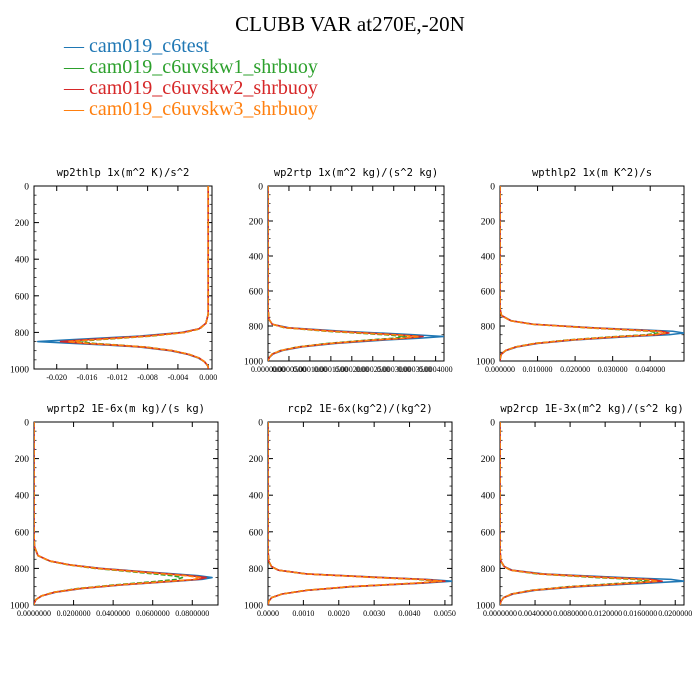  Describe the element at coordinates (56, 377) in the screenshot. I see `x-tick-label: -0.020` at that location.